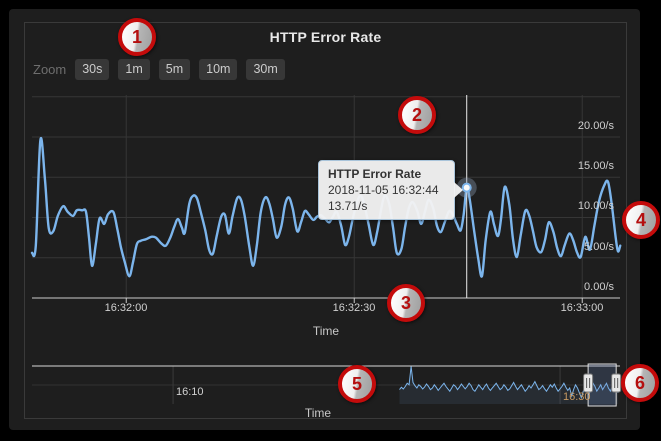 This screenshot has width=661, height=441. I want to click on x-axis-label: 16:33:00, so click(582, 308).